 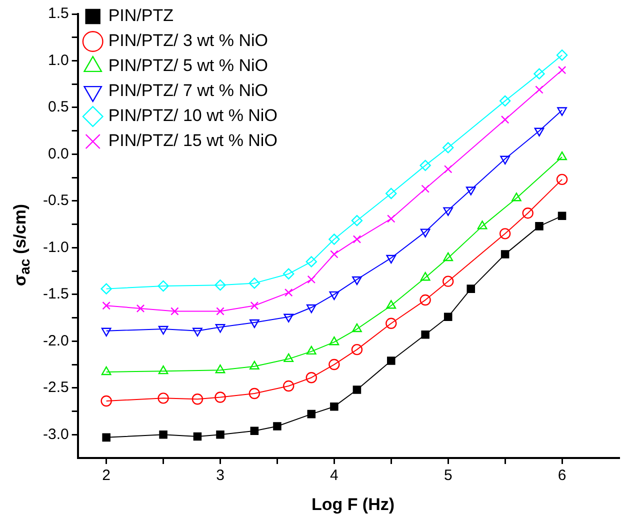 I want to click on y-tick-label: 1.0, so click(x=58, y=60).